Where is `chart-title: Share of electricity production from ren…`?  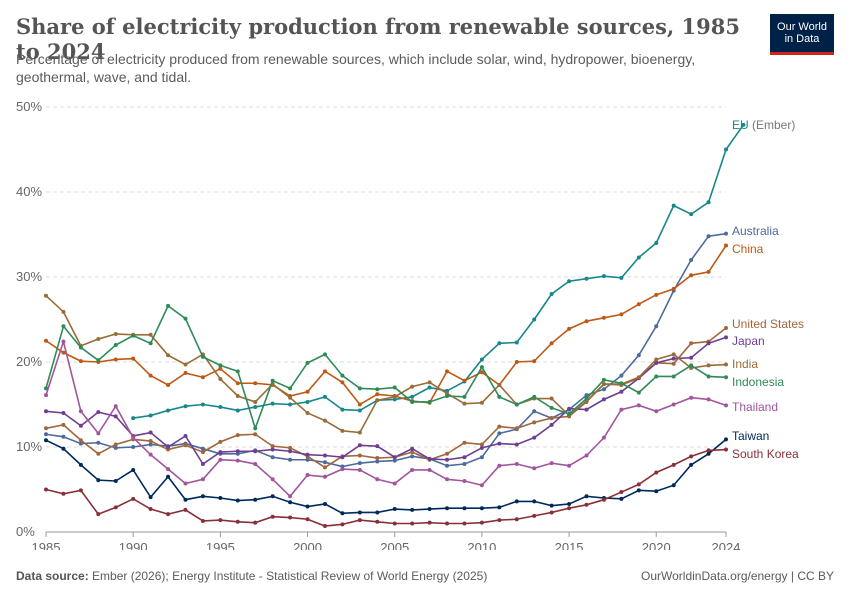 chart-title: Share of electricity production from ren… is located at coordinates (378, 39).